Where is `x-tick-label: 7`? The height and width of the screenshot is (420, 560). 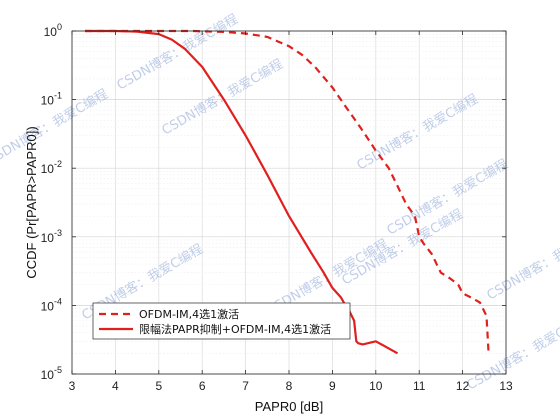
x-tick-label: 7 is located at coordinates (245, 386).